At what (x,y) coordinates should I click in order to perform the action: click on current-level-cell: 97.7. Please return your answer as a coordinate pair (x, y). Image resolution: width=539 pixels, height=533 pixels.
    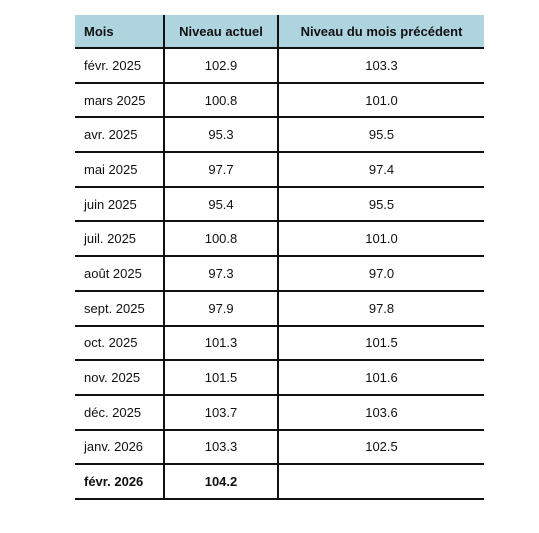
    Looking at the image, I should click on (220, 170).